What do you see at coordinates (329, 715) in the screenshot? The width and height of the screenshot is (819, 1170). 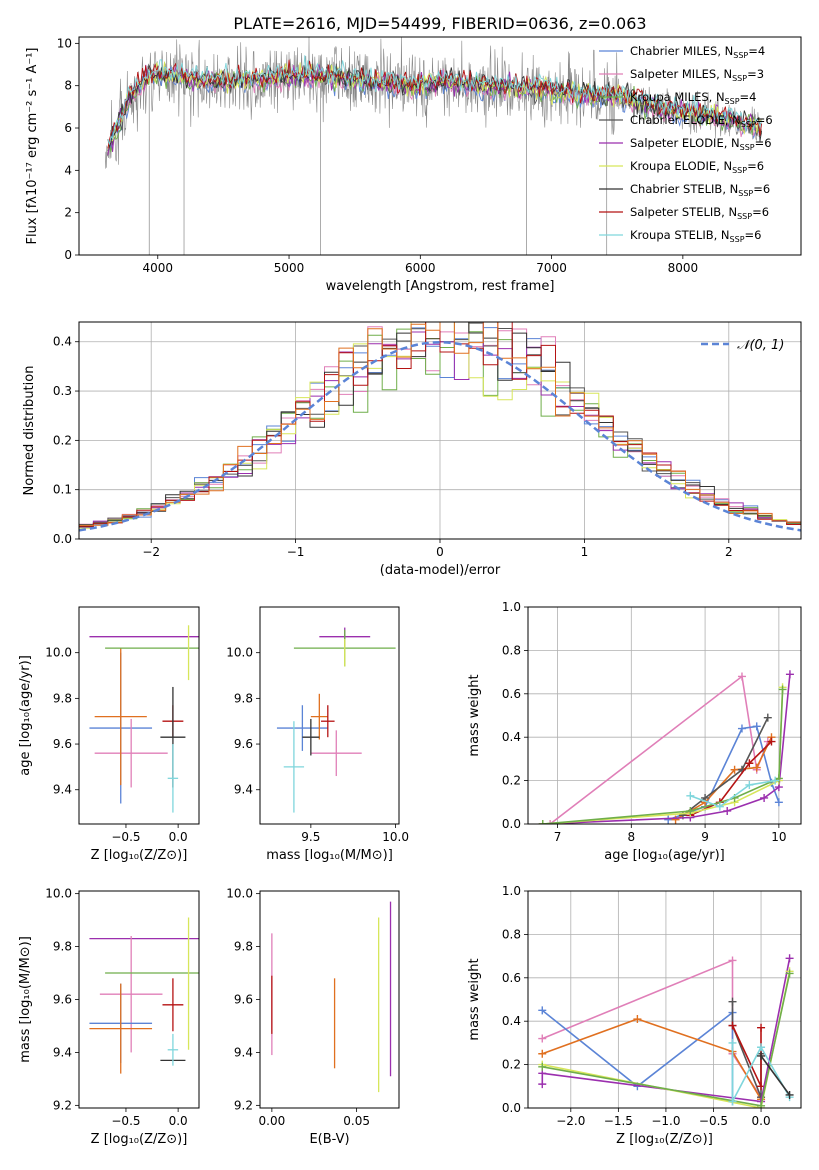 I see `plot-frame-age-vs-mass` at bounding box center [329, 715].